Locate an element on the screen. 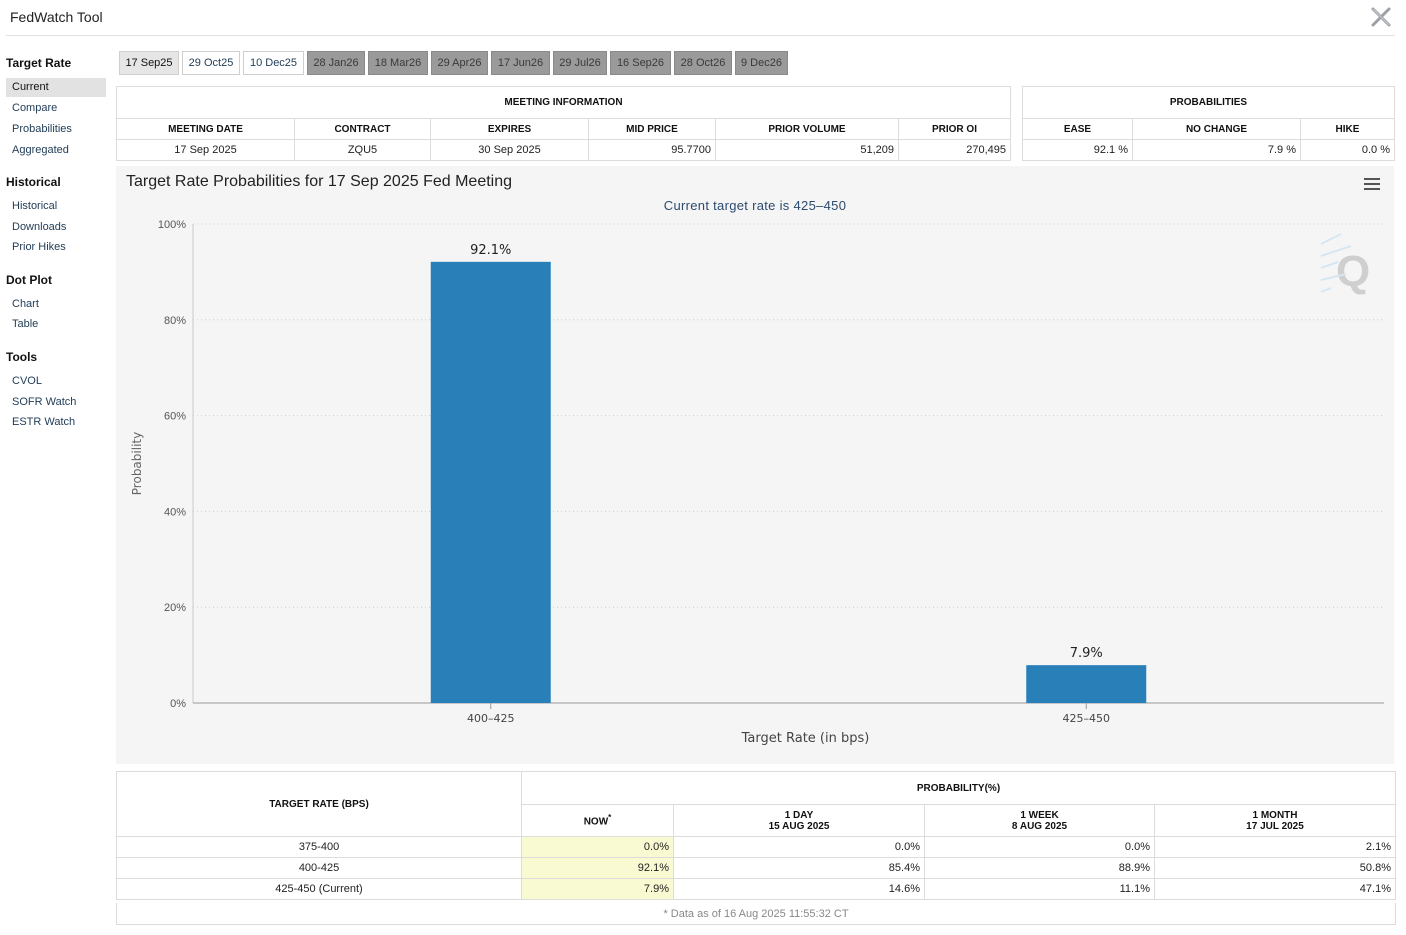  chart-subtitle: Current target rate is 425–450 is located at coordinates (755, 205).